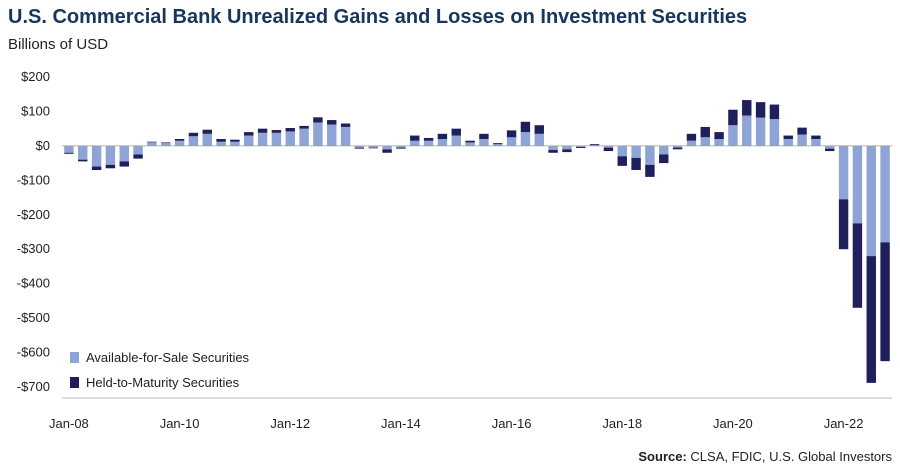  Describe the element at coordinates (33, 248) in the screenshot. I see `y-tick-label: -$300` at that location.